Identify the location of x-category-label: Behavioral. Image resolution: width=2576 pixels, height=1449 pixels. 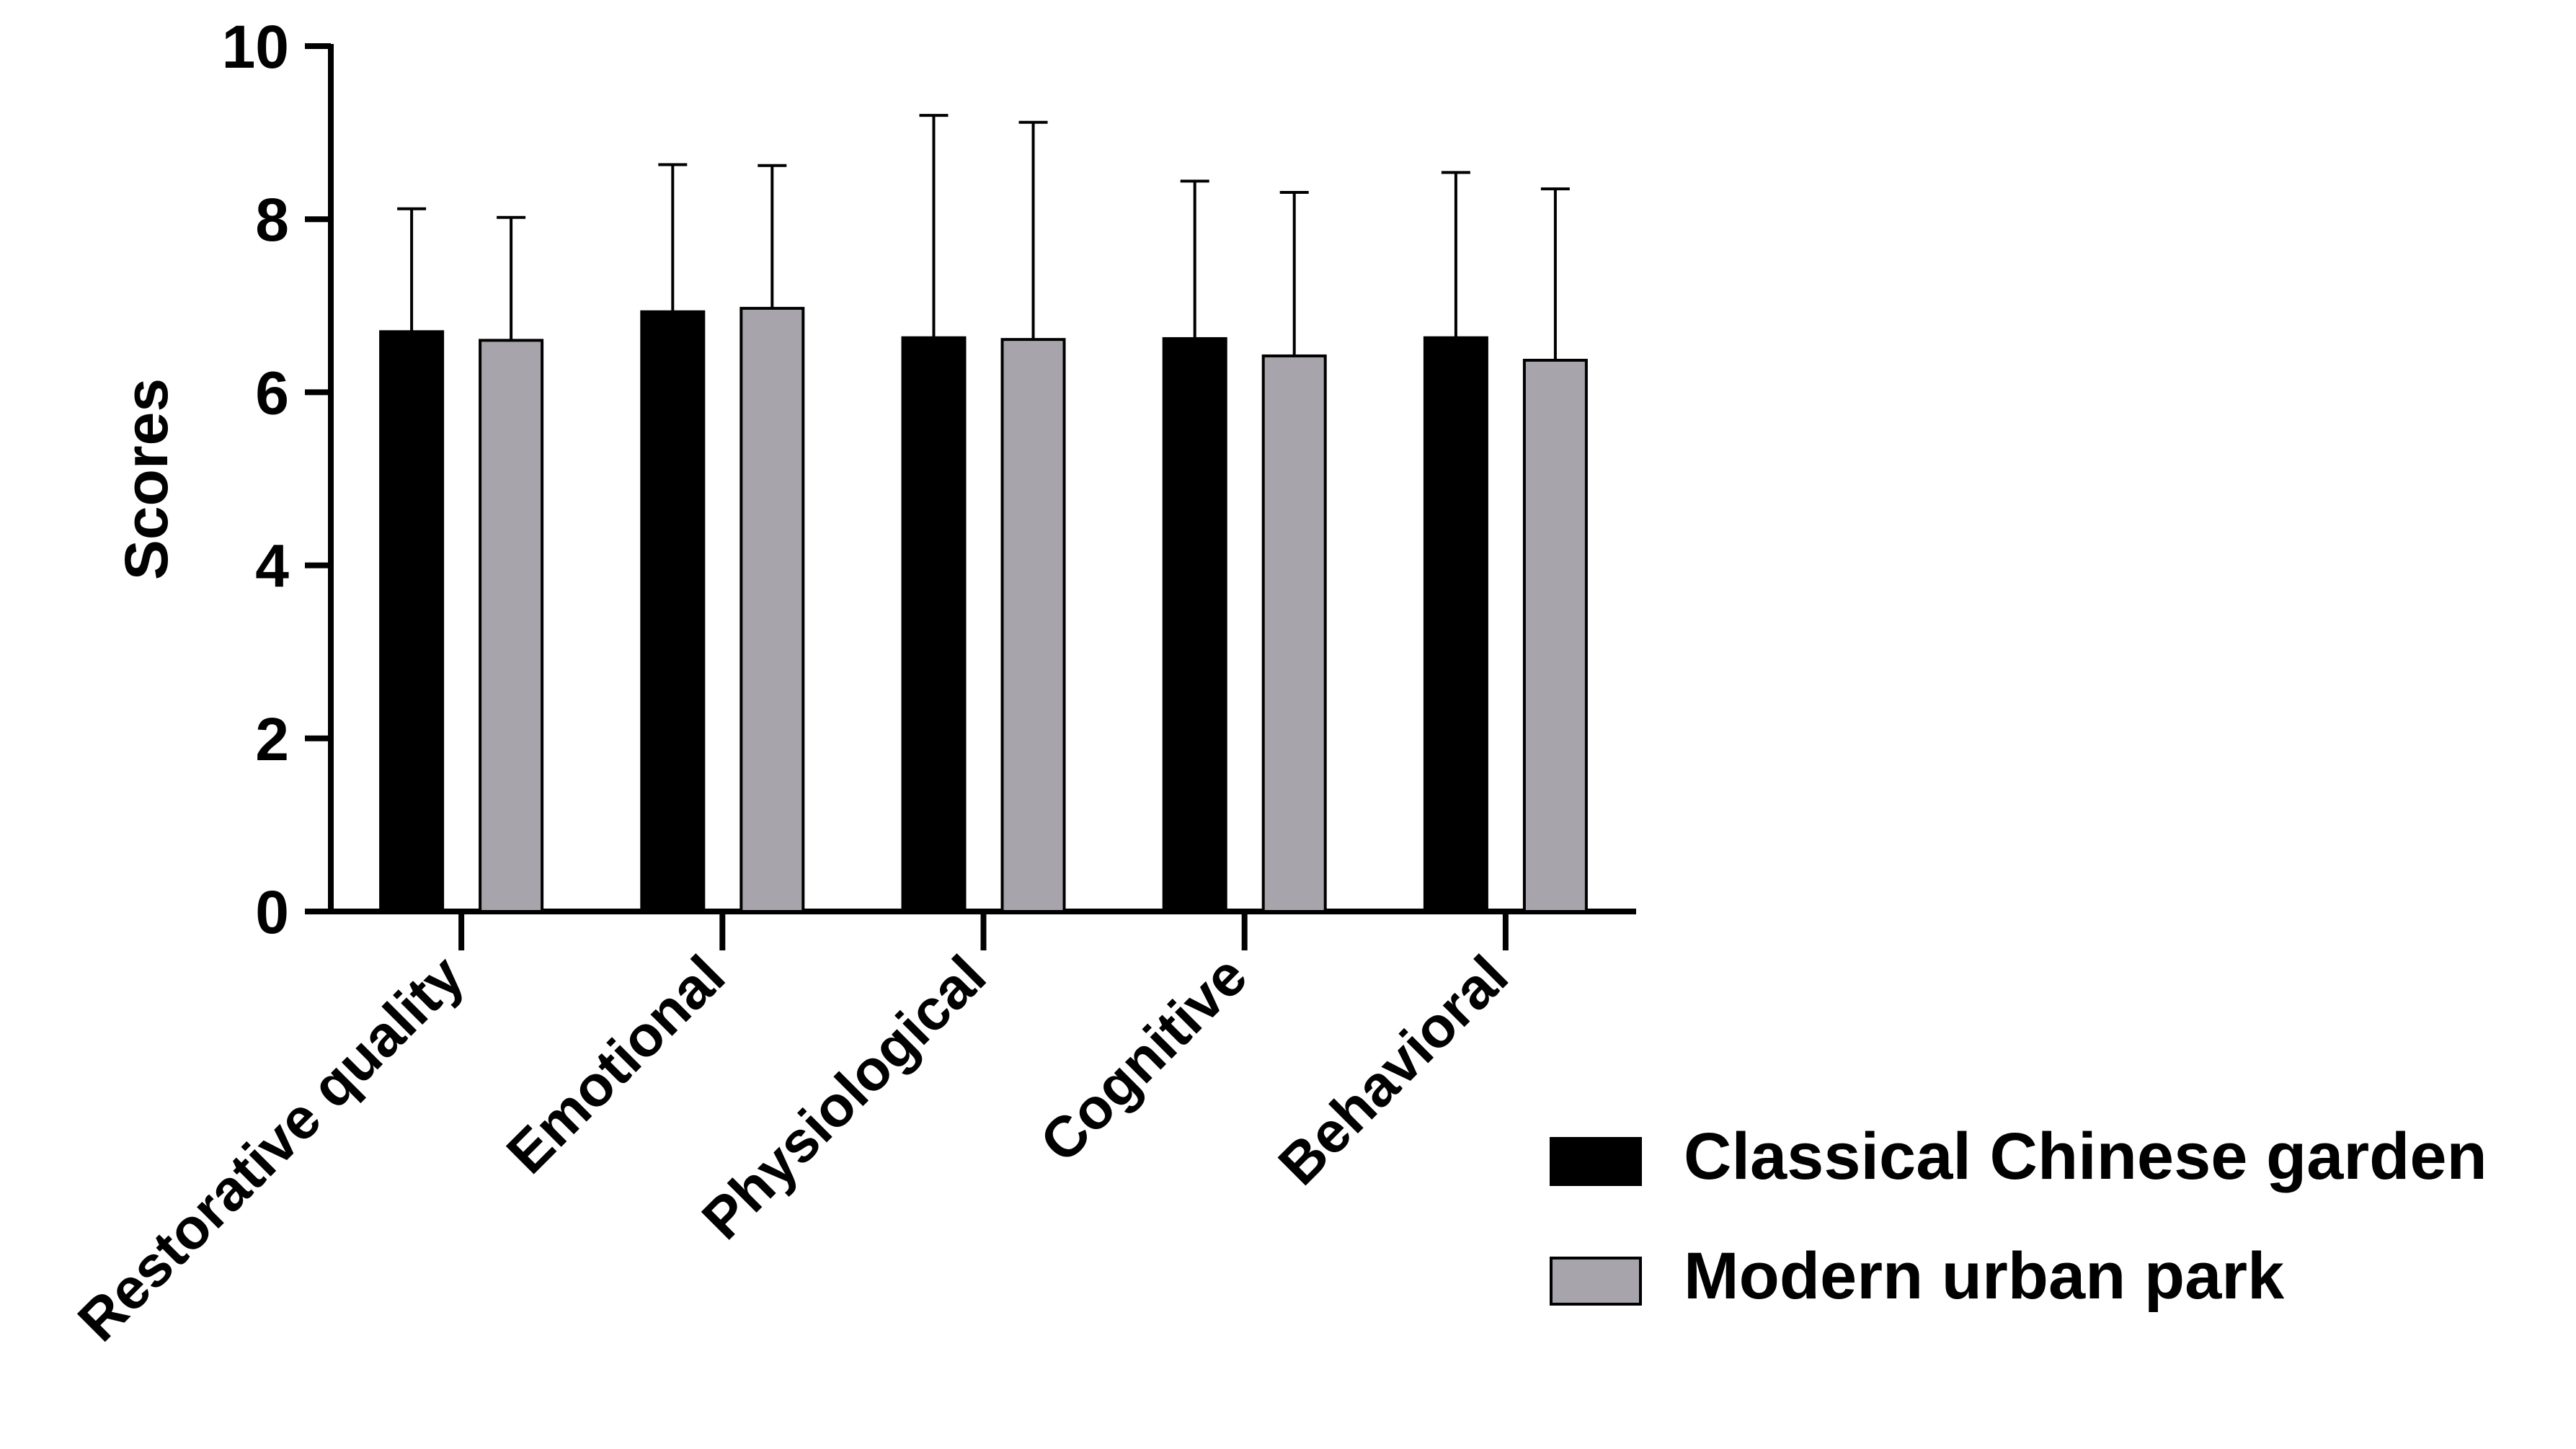
(1393, 1070).